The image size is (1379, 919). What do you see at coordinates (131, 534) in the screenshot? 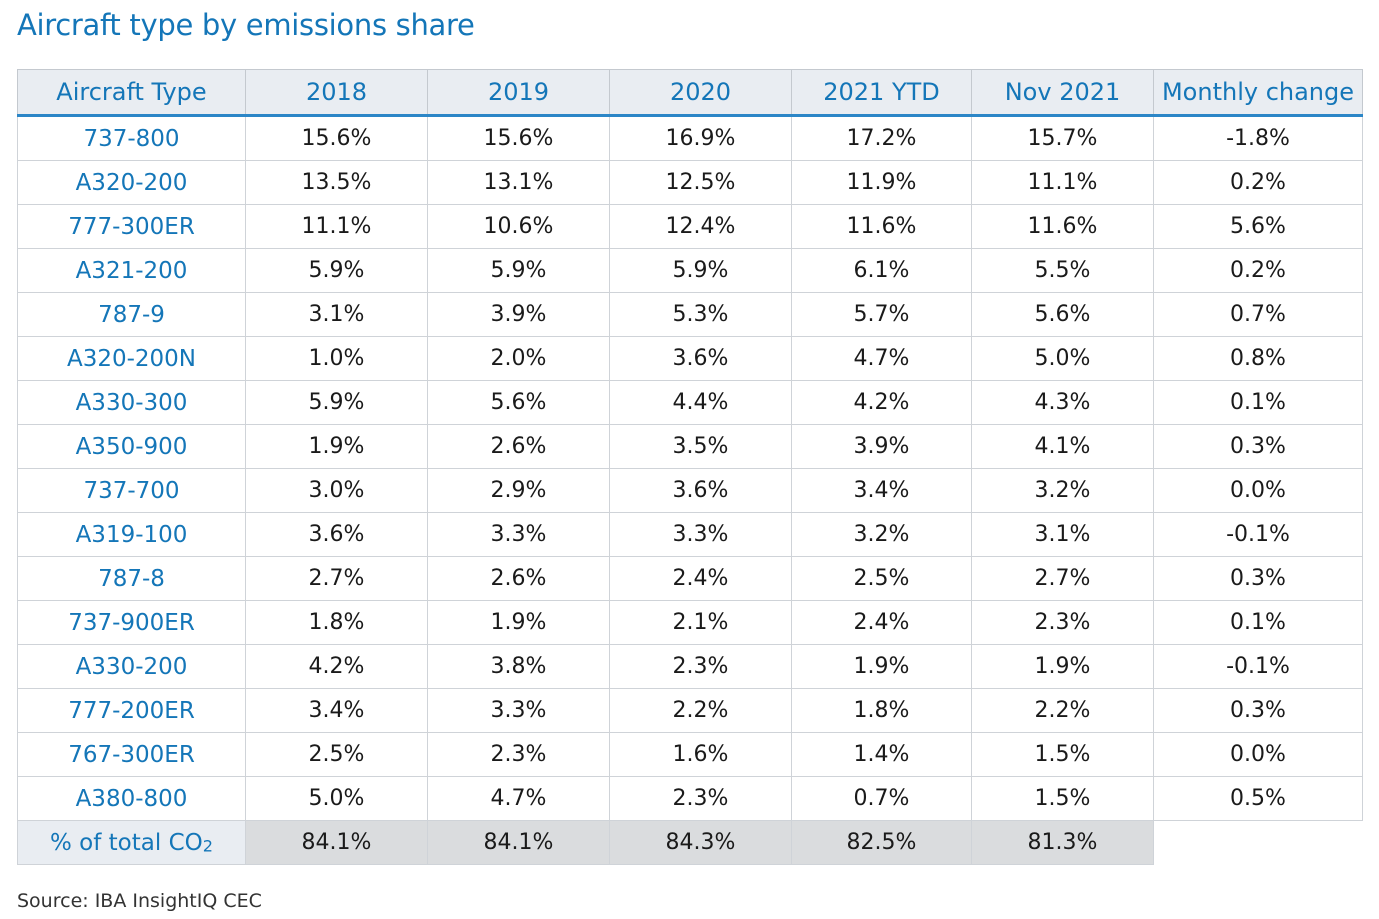
I see `aircraft-type-cell: A319-100` at bounding box center [131, 534].